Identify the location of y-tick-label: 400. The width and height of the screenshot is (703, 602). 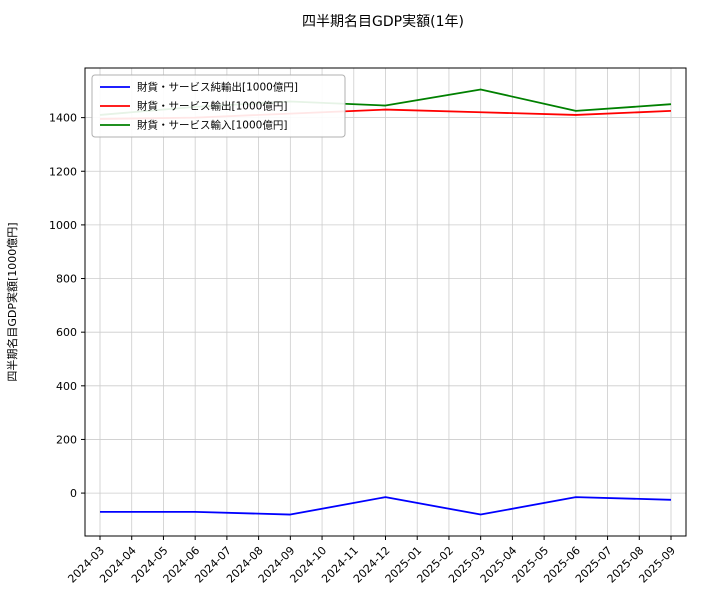
(66, 386).